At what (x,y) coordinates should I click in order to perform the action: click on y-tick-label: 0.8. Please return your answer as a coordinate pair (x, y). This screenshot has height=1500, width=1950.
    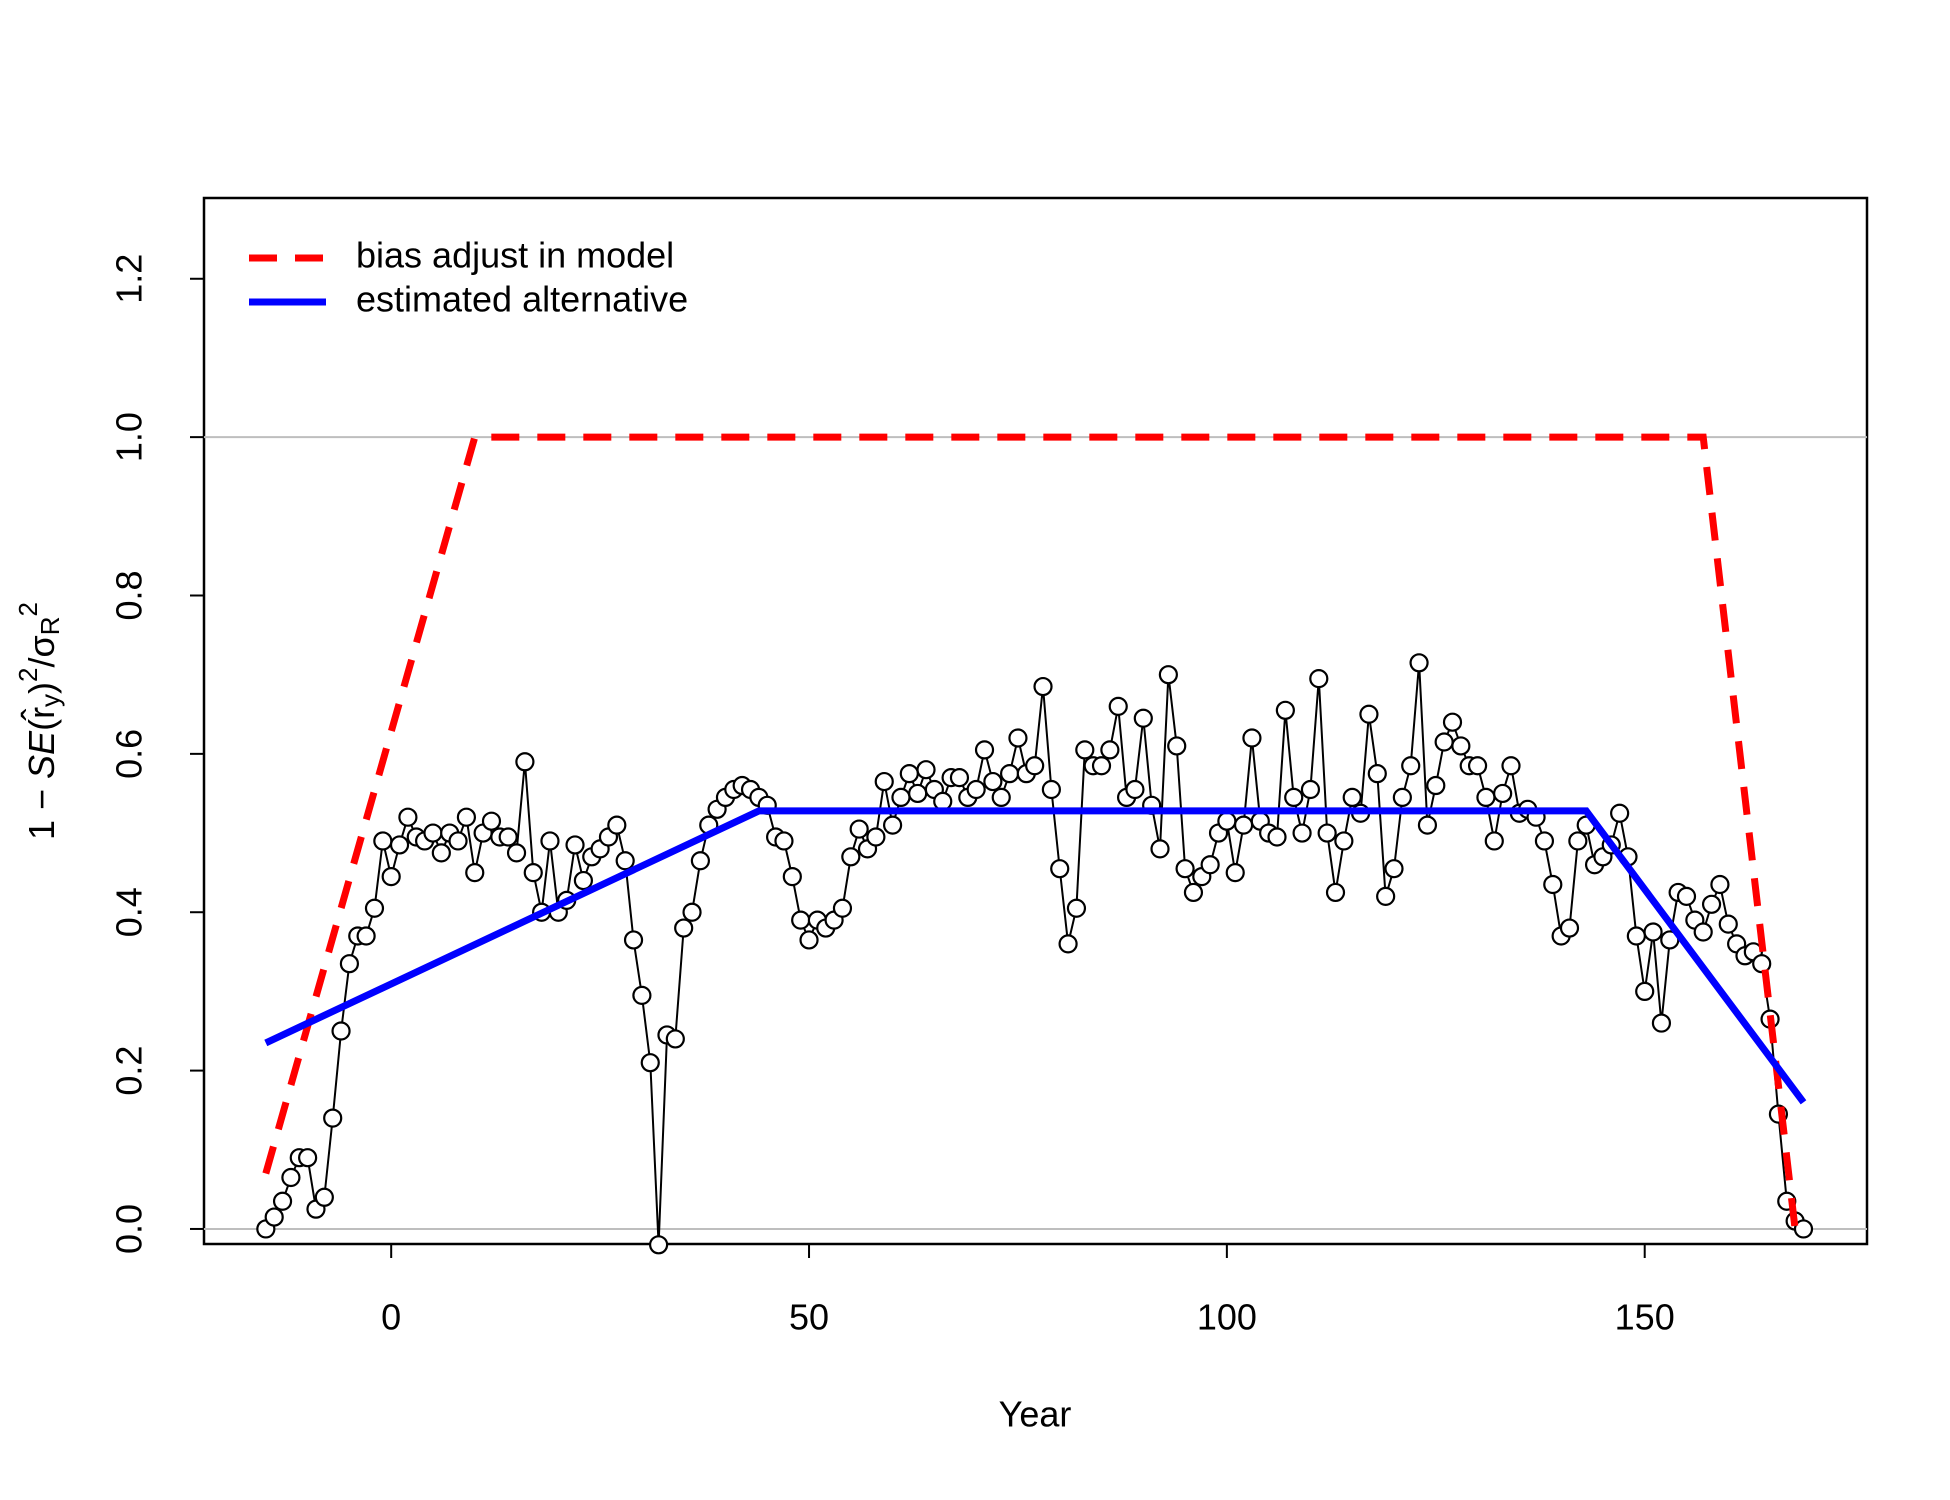
    Looking at the image, I should click on (129, 595).